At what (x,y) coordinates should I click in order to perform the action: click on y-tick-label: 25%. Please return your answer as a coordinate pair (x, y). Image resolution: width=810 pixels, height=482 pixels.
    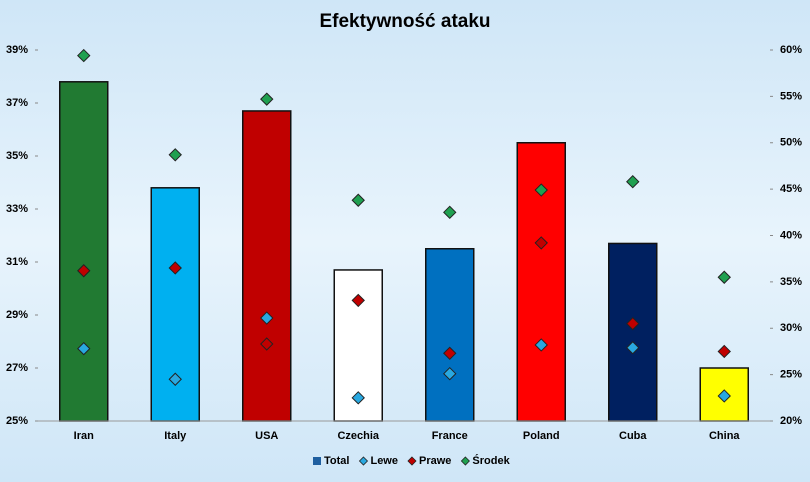
    Looking at the image, I should click on (17, 421).